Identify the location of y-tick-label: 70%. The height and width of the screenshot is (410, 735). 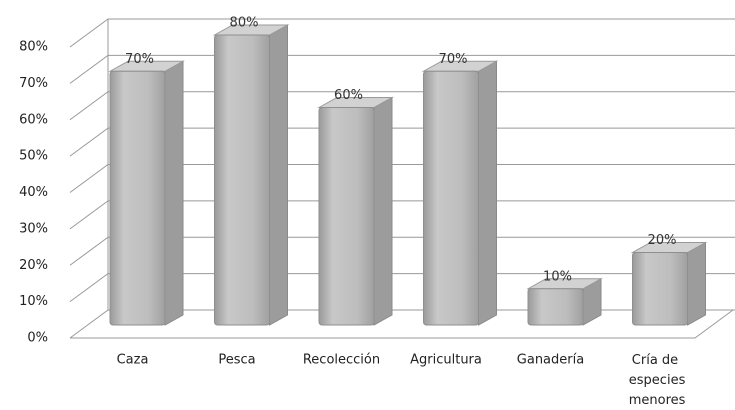
(33, 83).